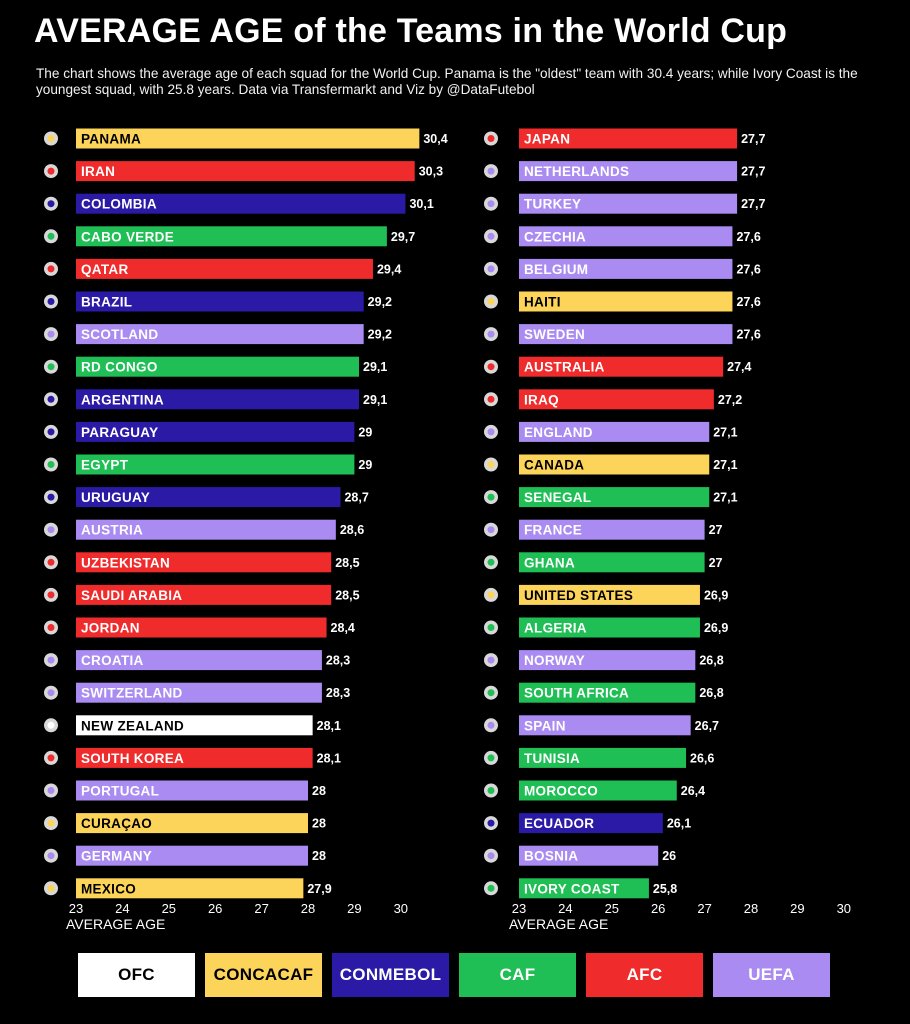 The height and width of the screenshot is (1024, 910). I want to click on bar-norway, so click(607, 660).